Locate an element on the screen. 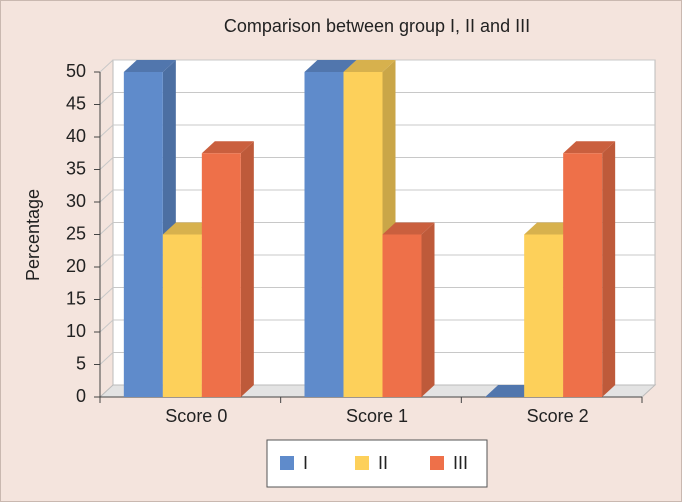  y-axis-label: Percentage is located at coordinates (33, 235).